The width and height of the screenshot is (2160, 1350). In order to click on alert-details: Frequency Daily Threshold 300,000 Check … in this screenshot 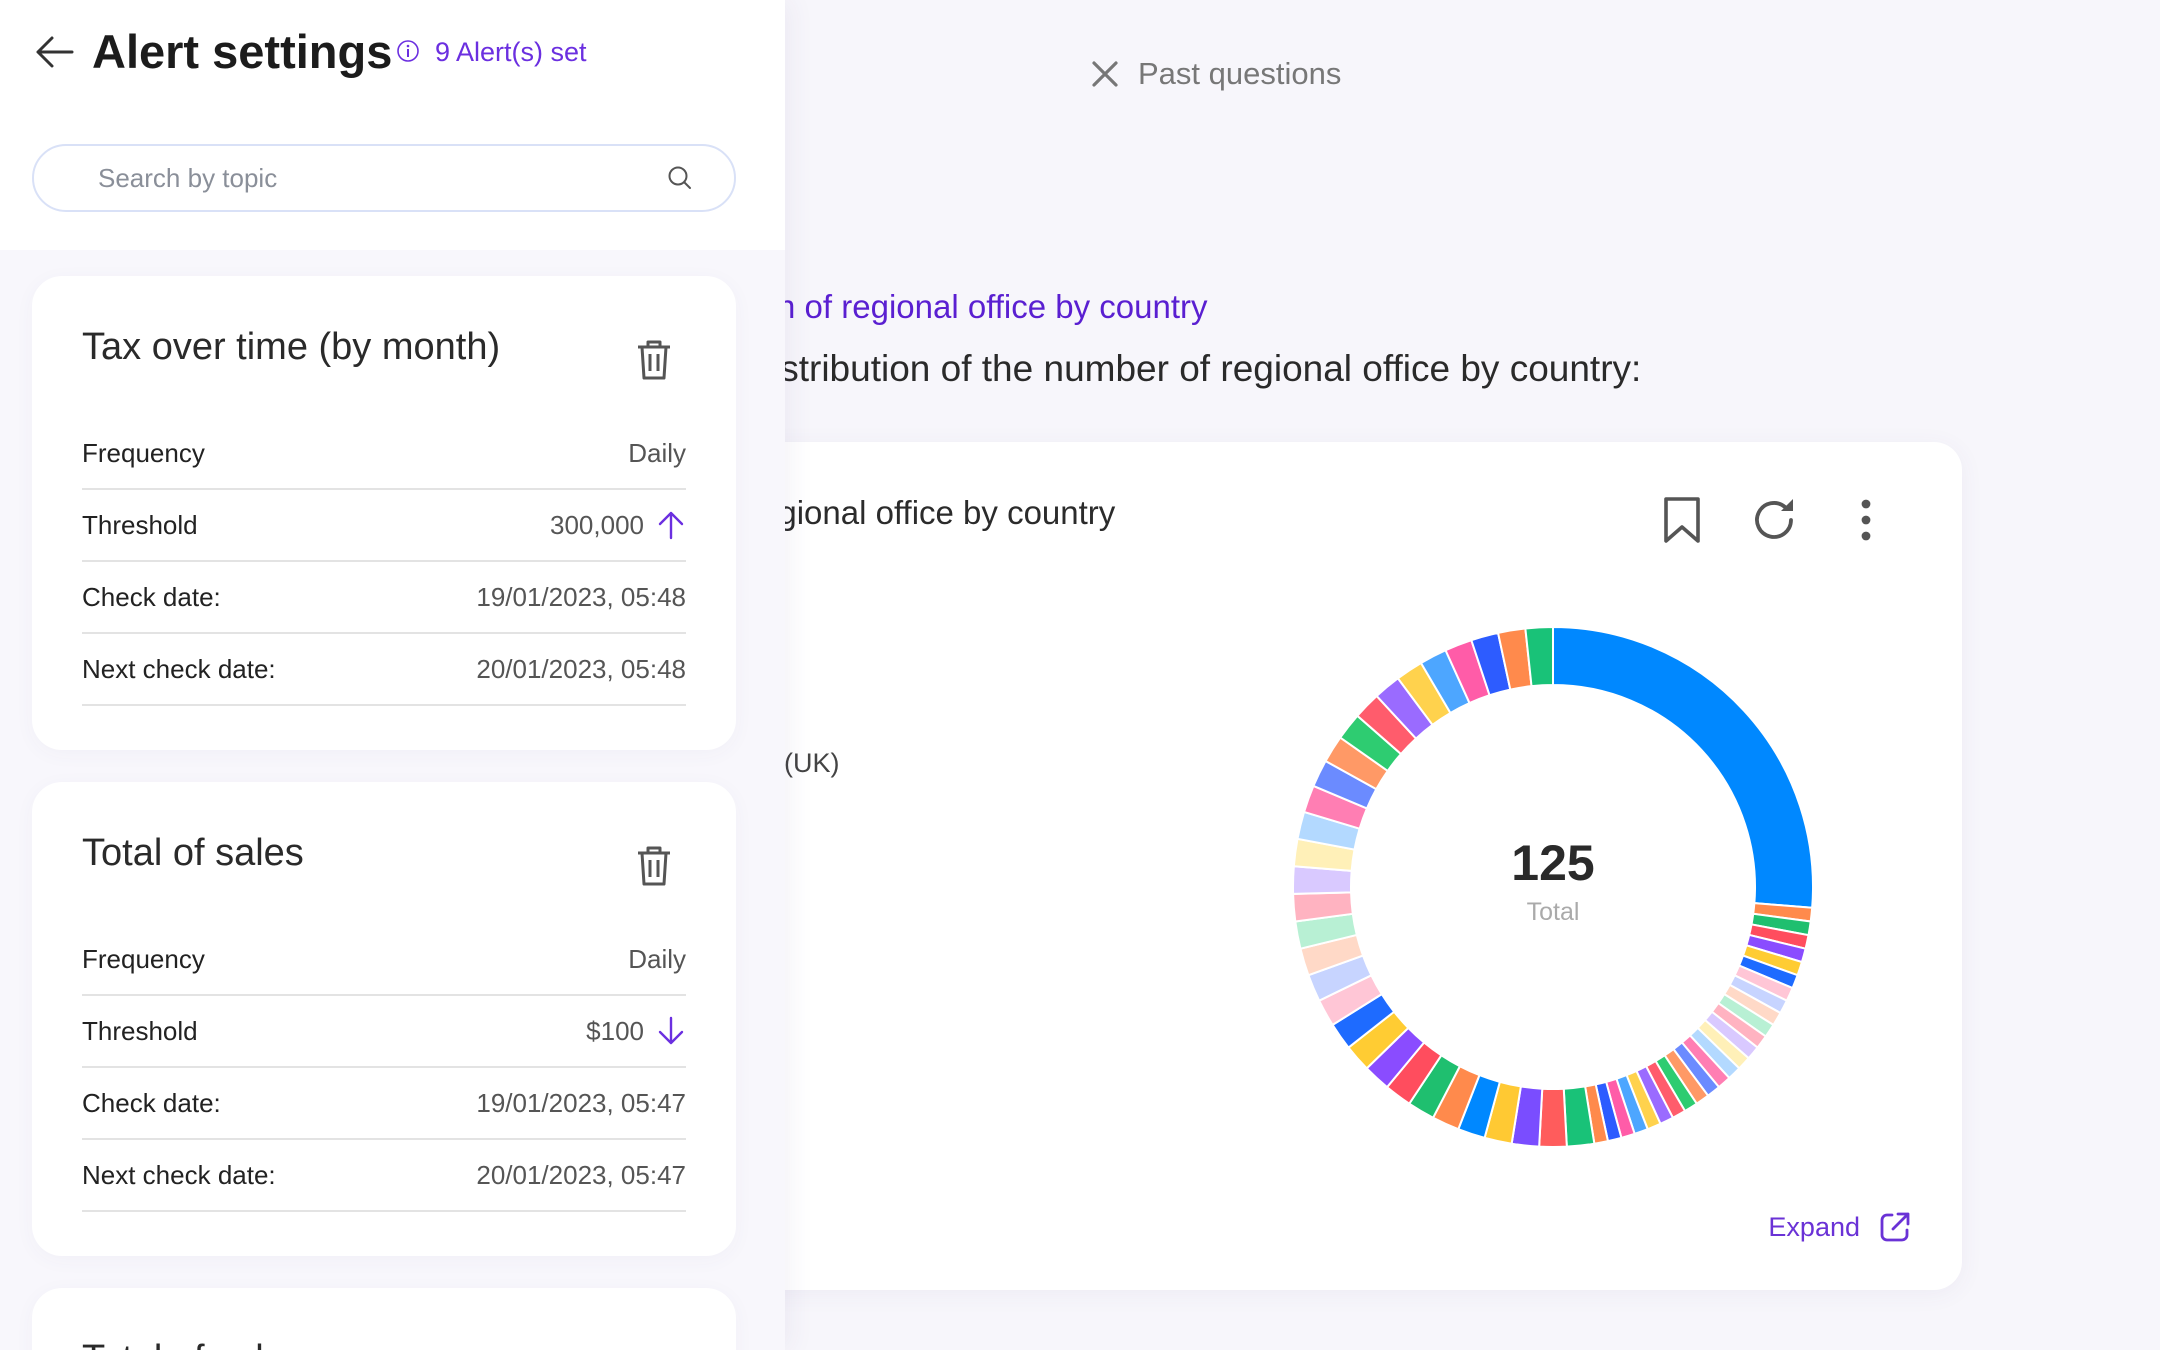, I will do `click(384, 562)`.